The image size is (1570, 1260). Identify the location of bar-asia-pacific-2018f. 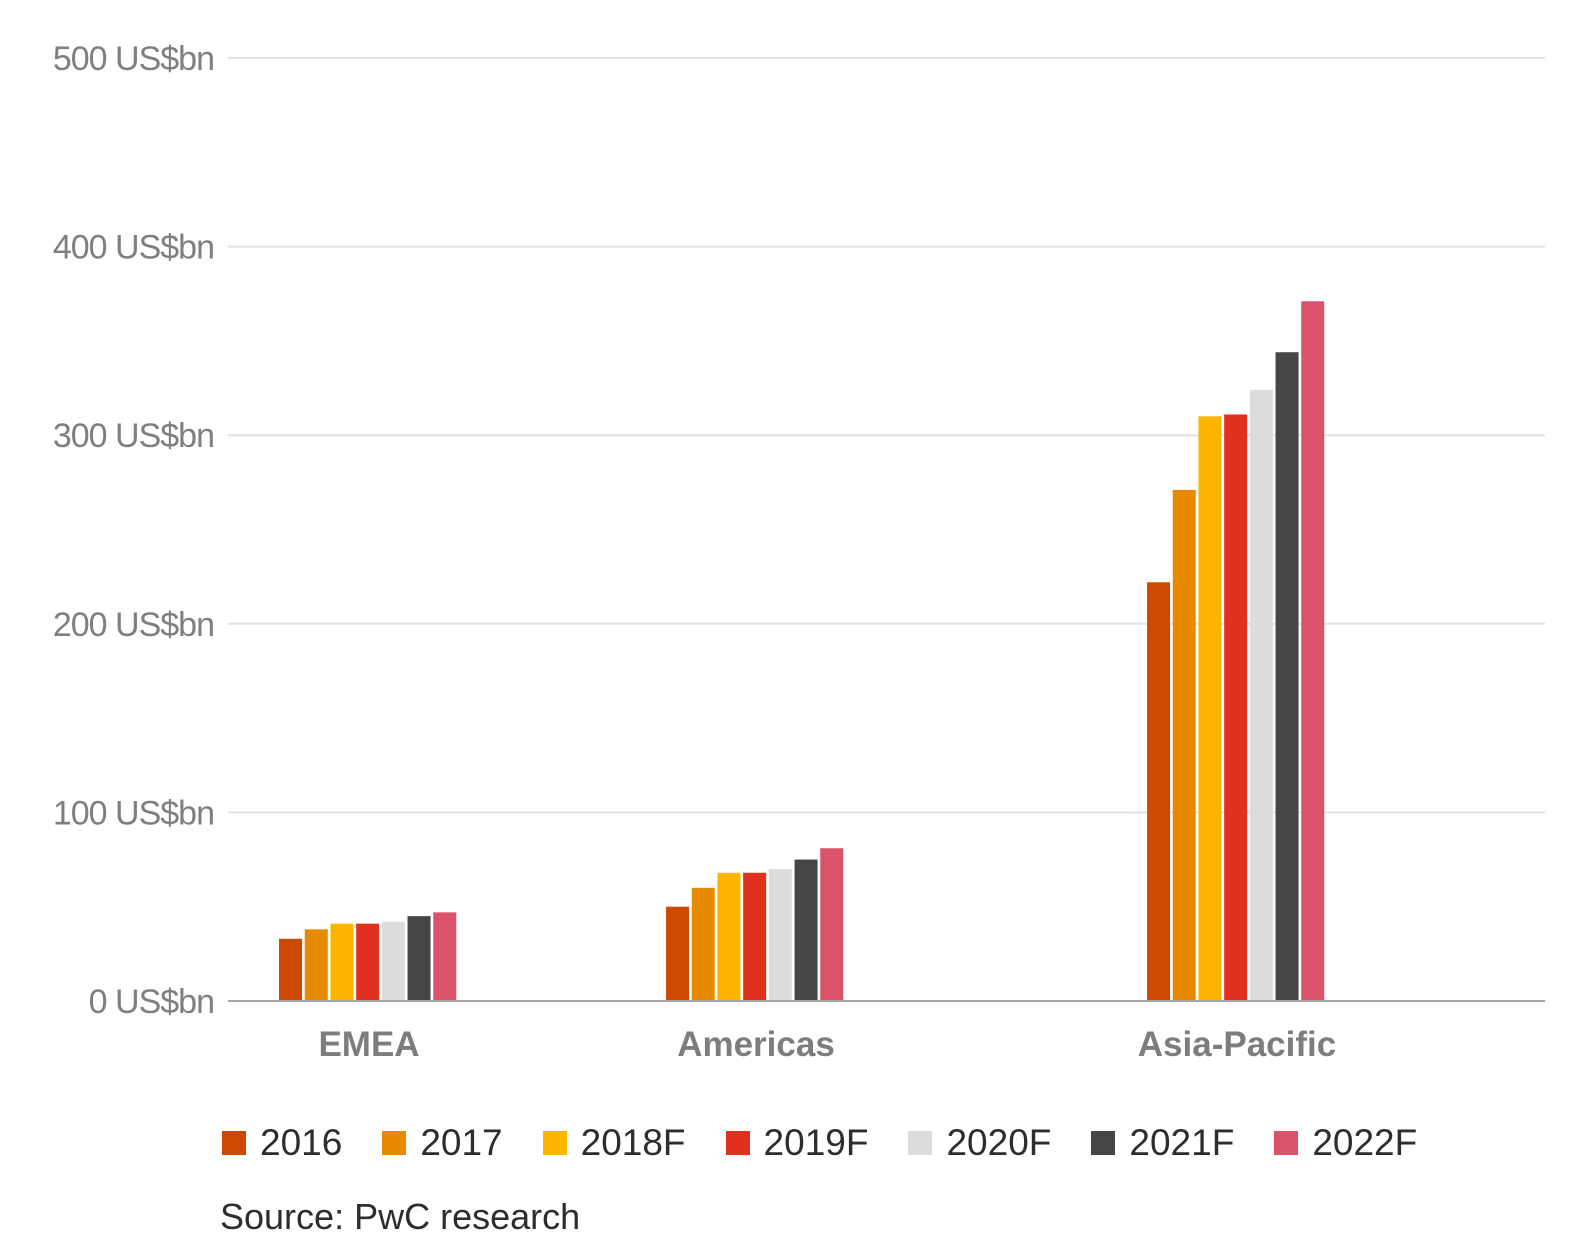
(1210, 709).